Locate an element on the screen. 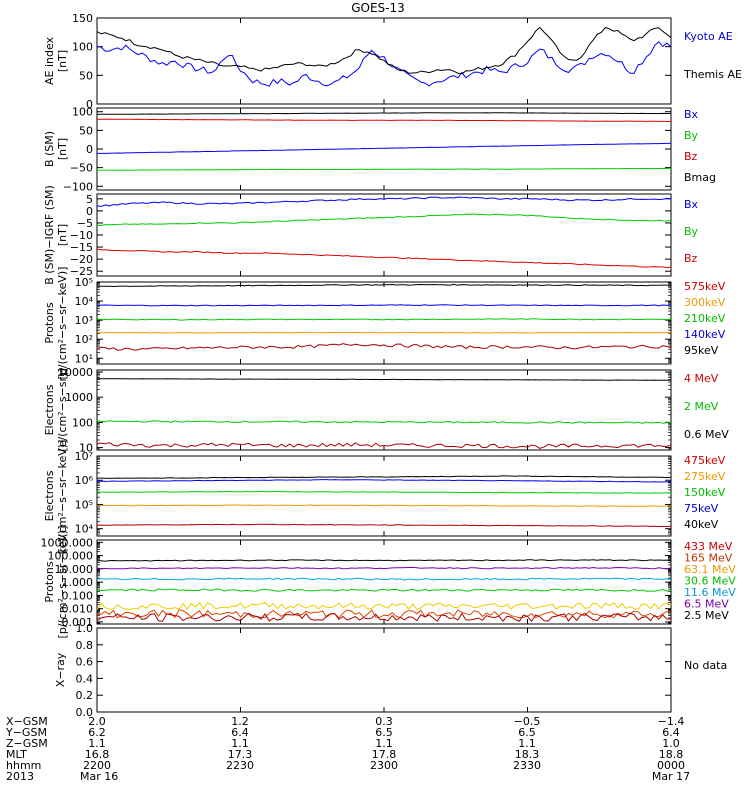 Image resolution: width=750 pixels, height=804 pixels. y-tick-label: 150 is located at coordinates (82, 18).